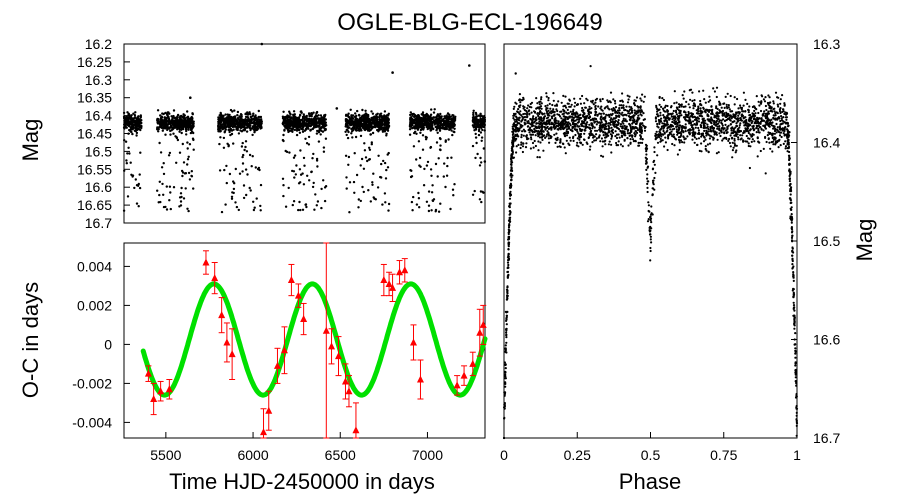  I want to click on light-curve-y-tick-label: 16.35, so click(94, 98).